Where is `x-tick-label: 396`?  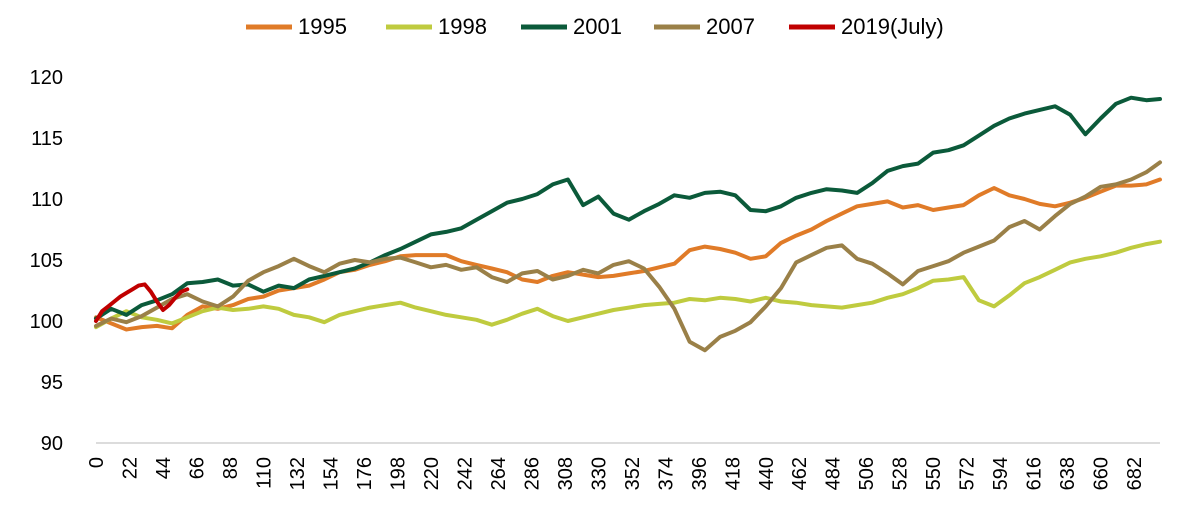
x-tick-label: 396 is located at coordinates (700, 473).